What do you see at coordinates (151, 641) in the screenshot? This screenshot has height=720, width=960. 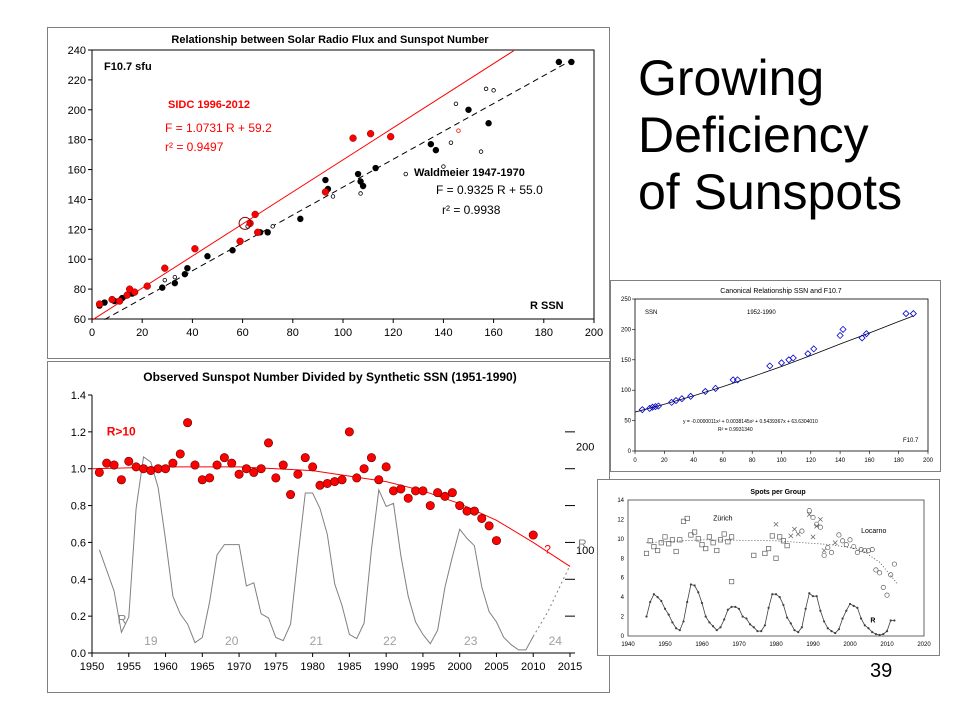 I see `ratio-cycle-label: 19` at bounding box center [151, 641].